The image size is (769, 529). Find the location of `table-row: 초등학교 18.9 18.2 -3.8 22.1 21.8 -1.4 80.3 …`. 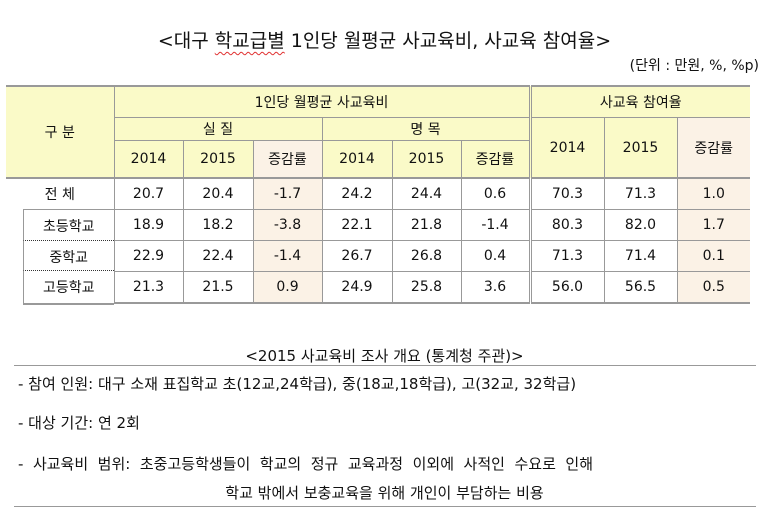

table-row: 초등학교 18.9 18.2 -3.8 22.1 21.8 -1.4 80.3 … is located at coordinates (378, 225).